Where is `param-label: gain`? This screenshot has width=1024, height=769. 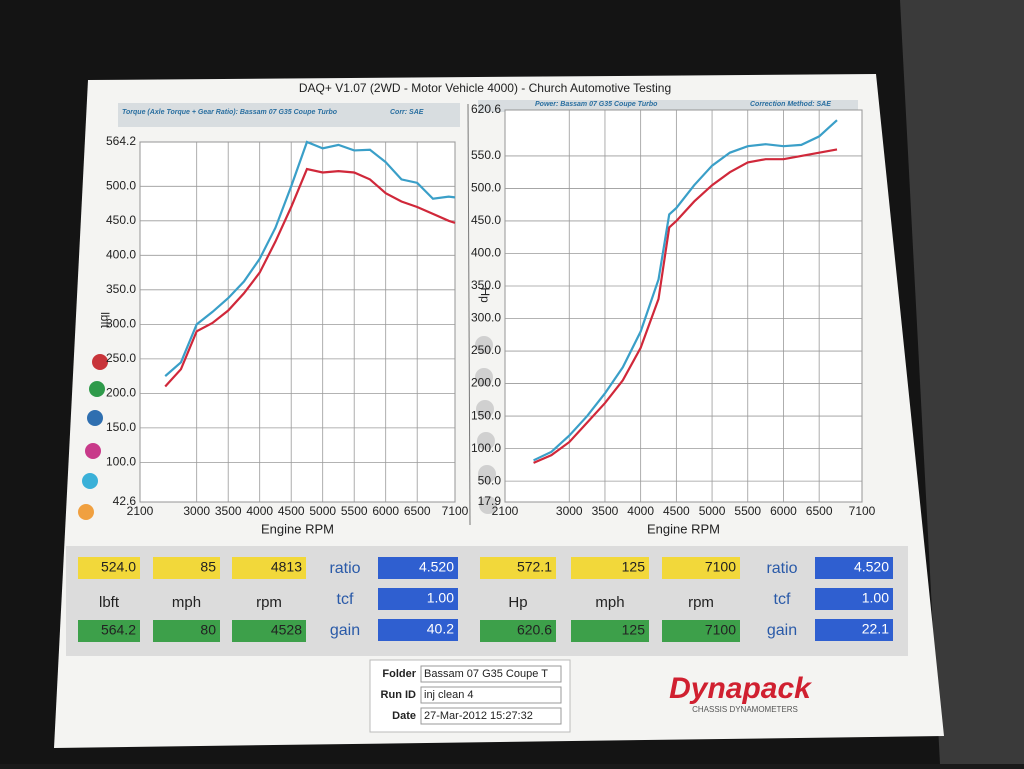 param-label: gain is located at coordinates (345, 630).